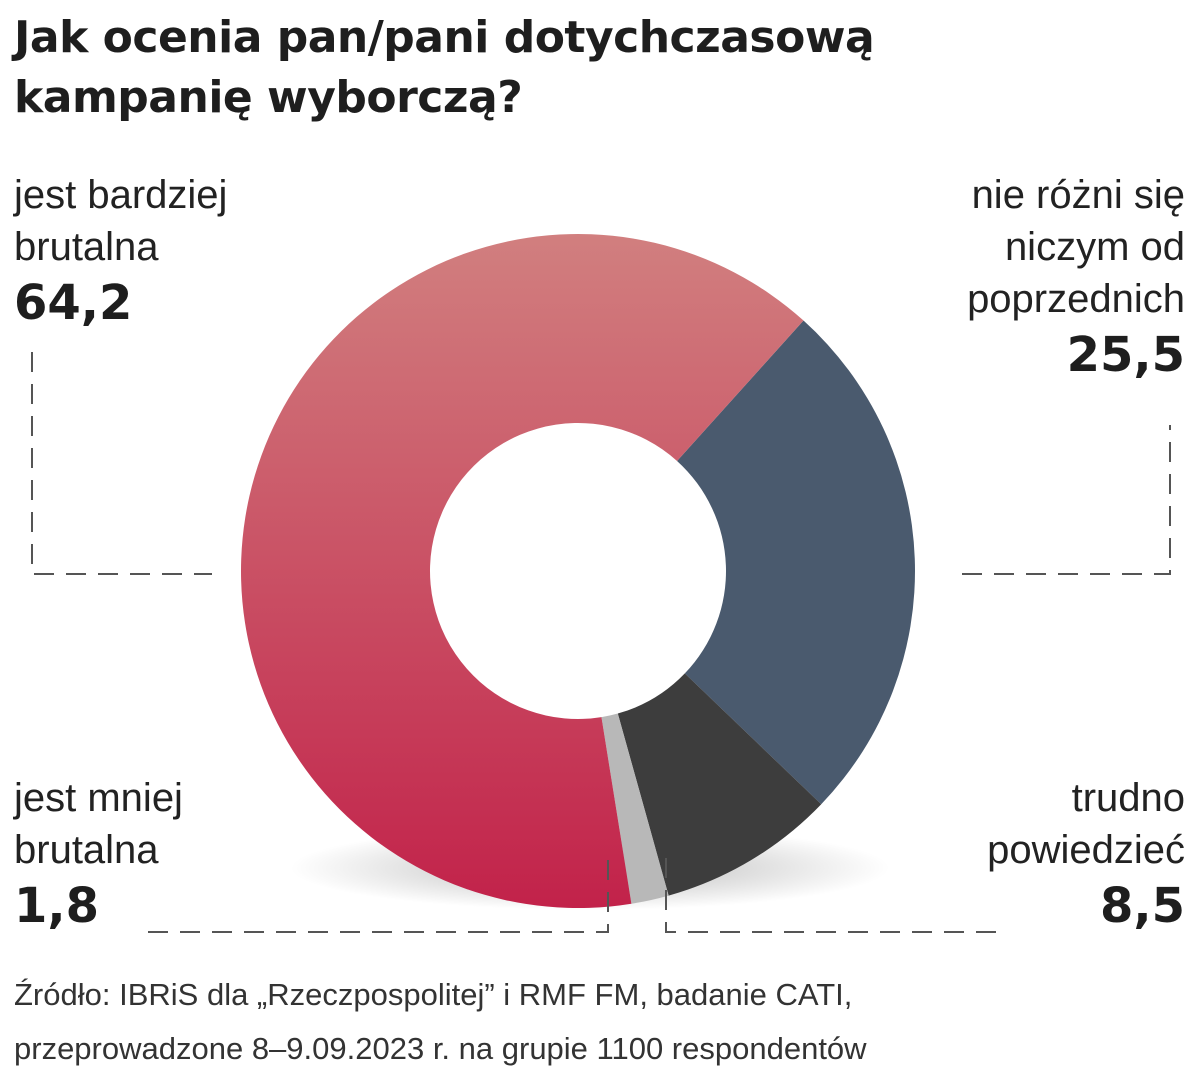 This screenshot has width=1201, height=1080. Describe the element at coordinates (1142, 906) in the screenshot. I see `value-trudno: 8,5` at that location.